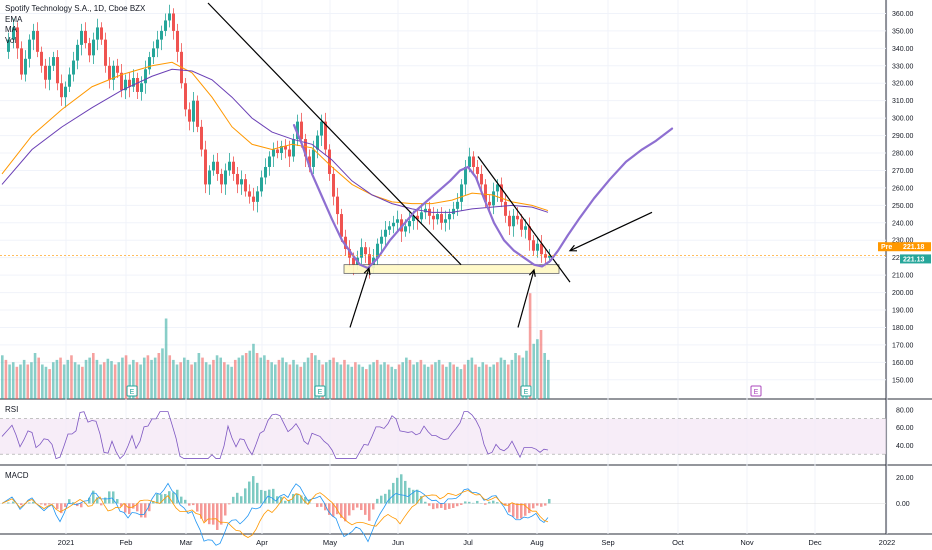 This screenshot has width=932, height=550. What do you see at coordinates (11, 40) in the screenshot?
I see `vol-label: Vol` at bounding box center [11, 40].